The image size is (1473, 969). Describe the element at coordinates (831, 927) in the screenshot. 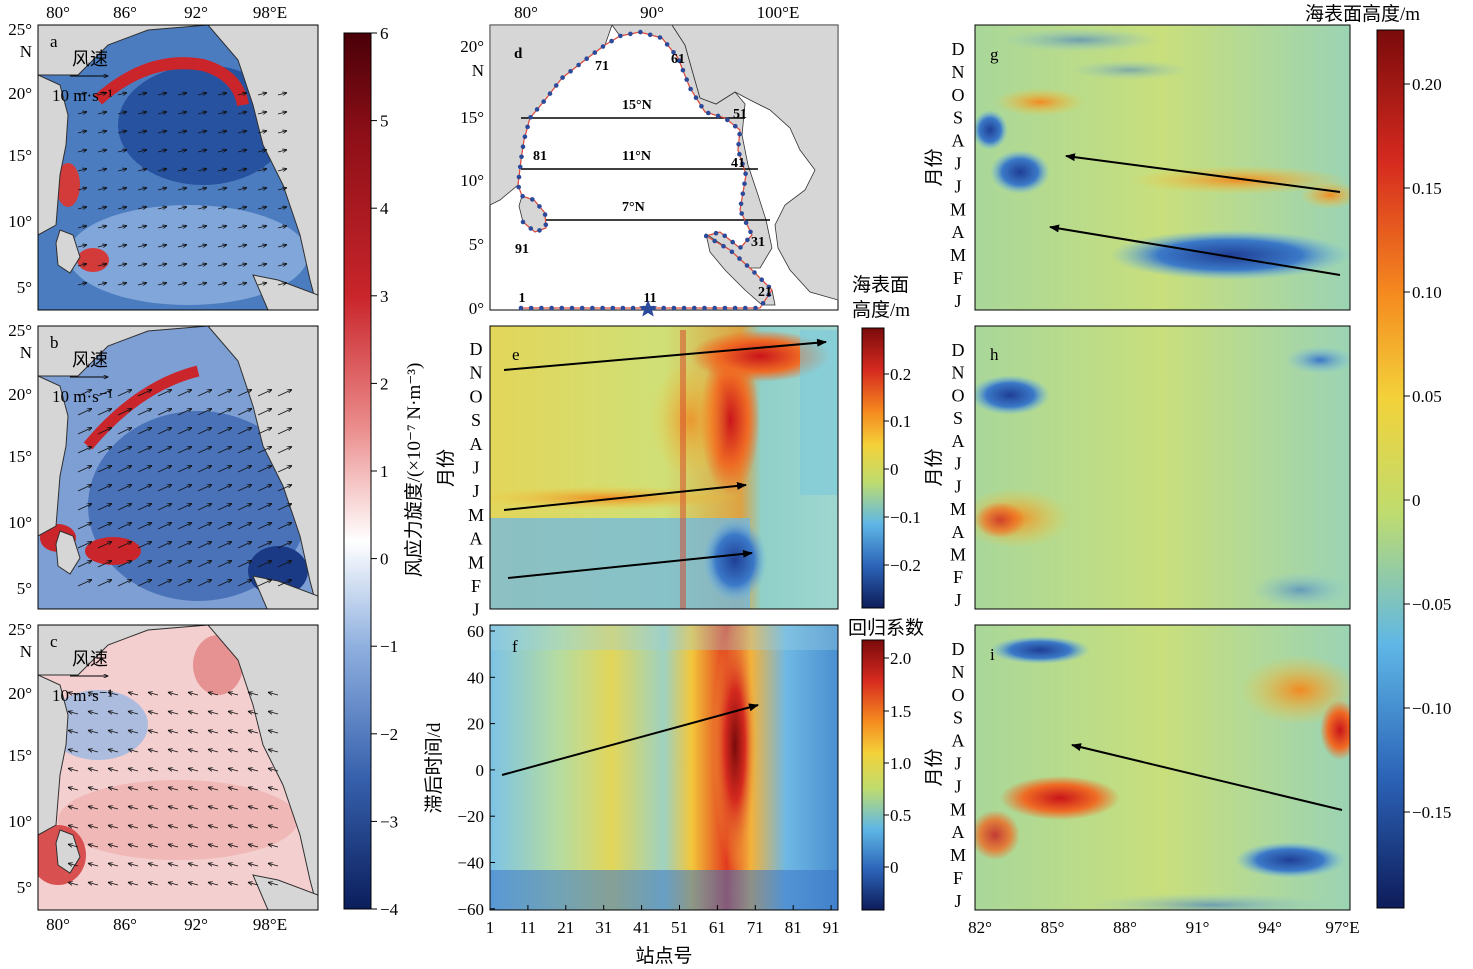

I see `panel-f-x-tick: 91` at that location.